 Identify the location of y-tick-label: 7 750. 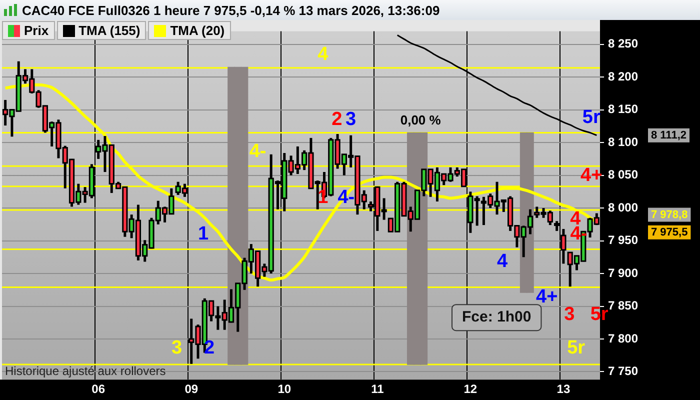
(623, 371).